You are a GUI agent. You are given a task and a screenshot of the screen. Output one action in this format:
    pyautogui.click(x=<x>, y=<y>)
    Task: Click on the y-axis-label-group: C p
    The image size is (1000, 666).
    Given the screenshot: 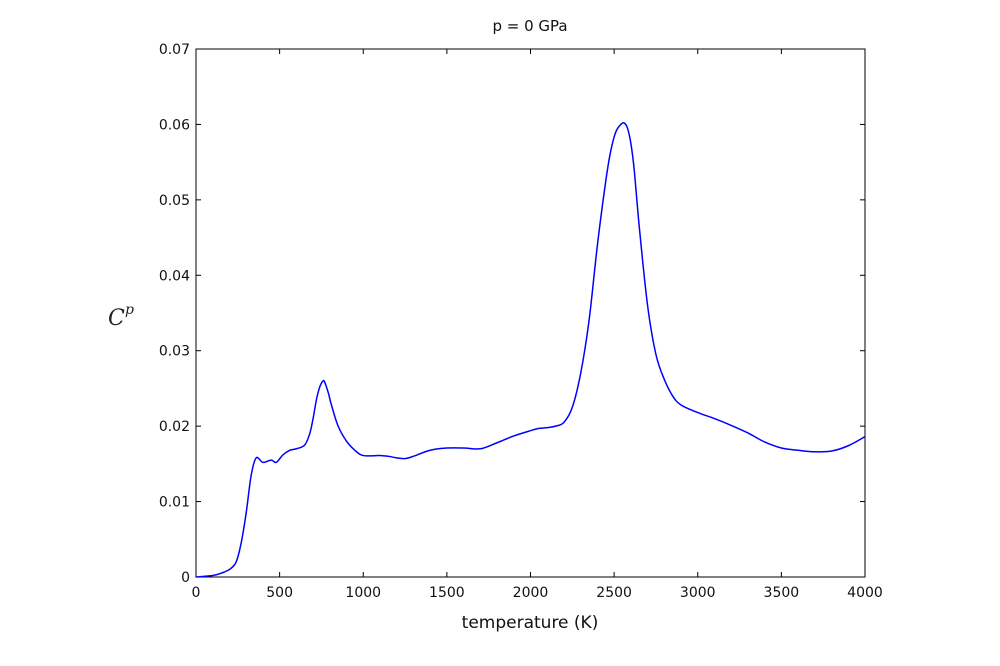 What is the action you would take?
    pyautogui.click(x=121, y=316)
    